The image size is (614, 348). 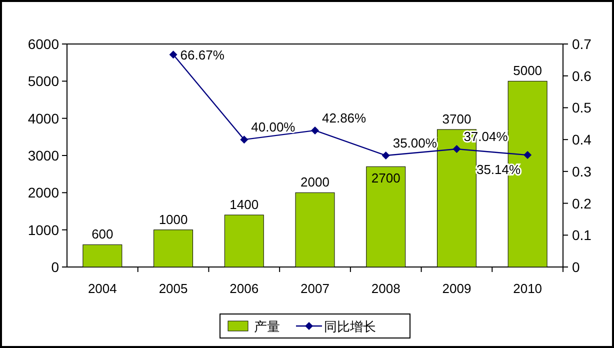 What do you see at coordinates (457, 288) in the screenshot?
I see `x-tick-label: 2009` at bounding box center [457, 288].